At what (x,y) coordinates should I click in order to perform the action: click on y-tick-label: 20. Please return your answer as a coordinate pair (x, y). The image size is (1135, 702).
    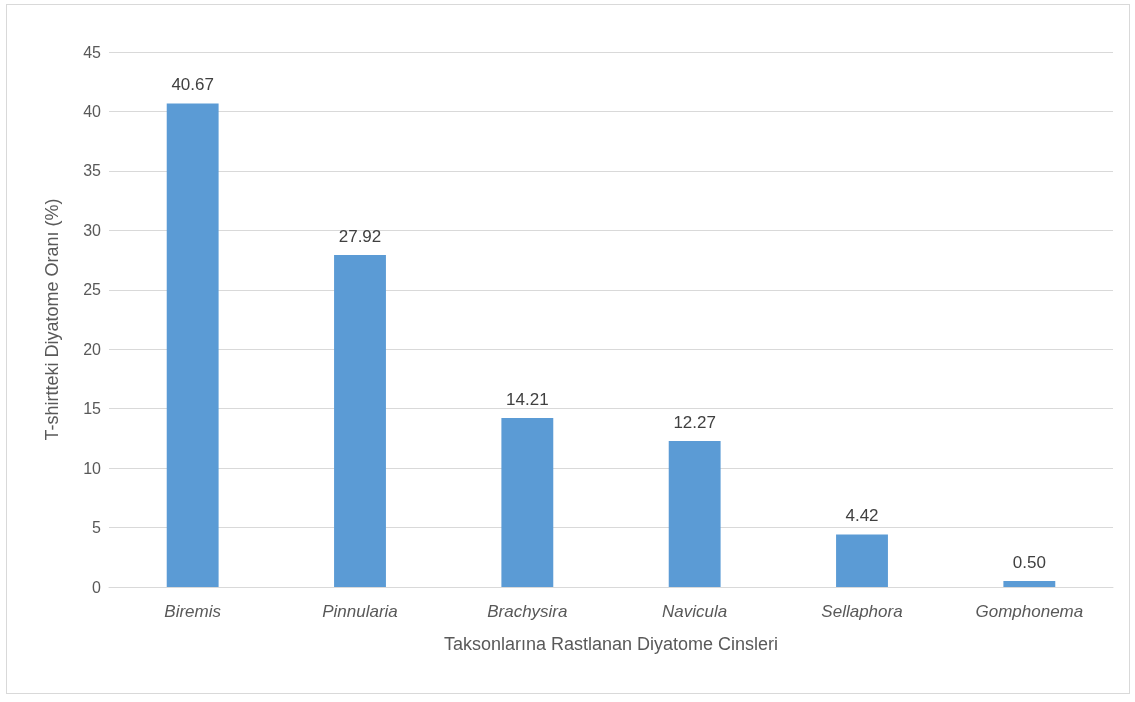
    Looking at the image, I should click on (92, 349).